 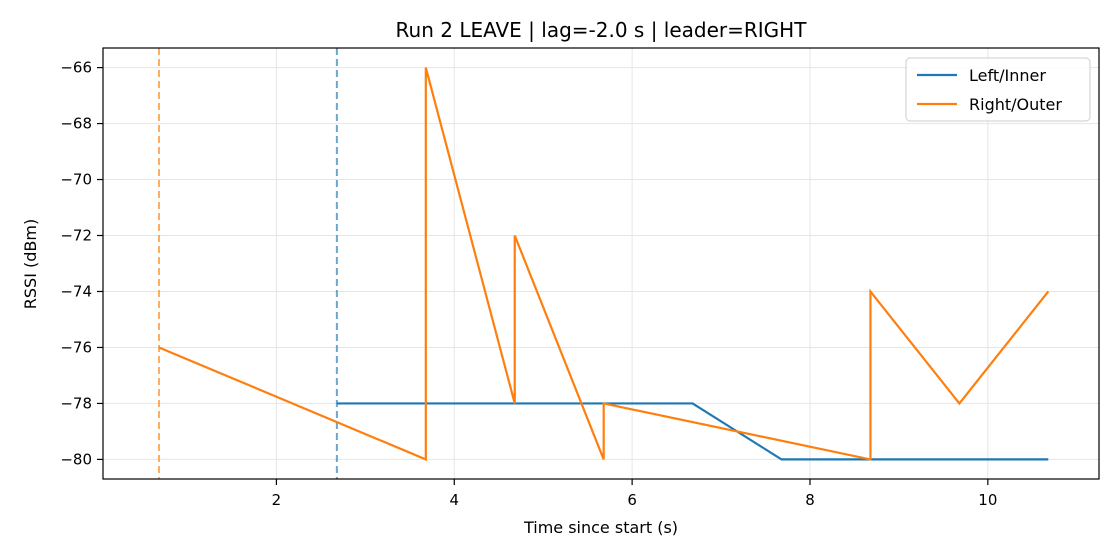 What do you see at coordinates (600, 527) in the screenshot?
I see `x-axis-label: Time since start (s)` at bounding box center [600, 527].